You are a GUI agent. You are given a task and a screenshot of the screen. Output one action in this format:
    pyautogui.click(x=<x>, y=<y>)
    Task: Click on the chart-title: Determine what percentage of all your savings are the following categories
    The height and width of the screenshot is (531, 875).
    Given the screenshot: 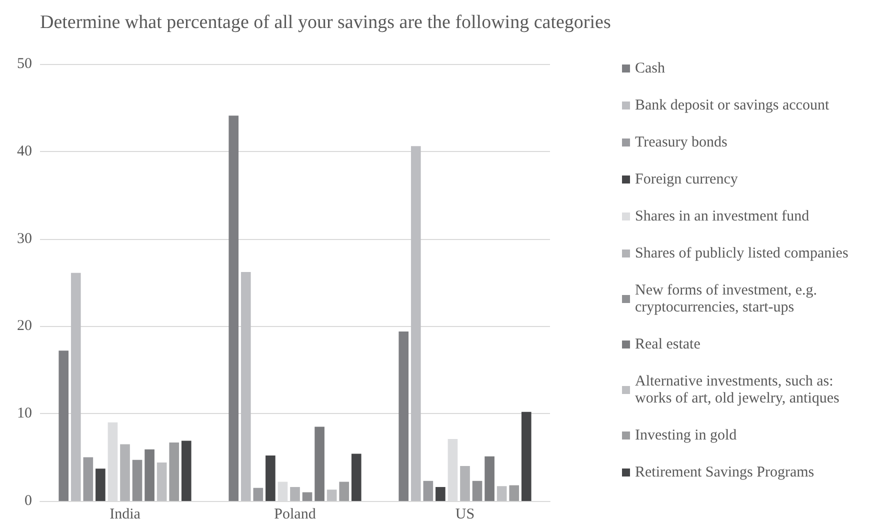 What is the action you would take?
    pyautogui.click(x=325, y=22)
    